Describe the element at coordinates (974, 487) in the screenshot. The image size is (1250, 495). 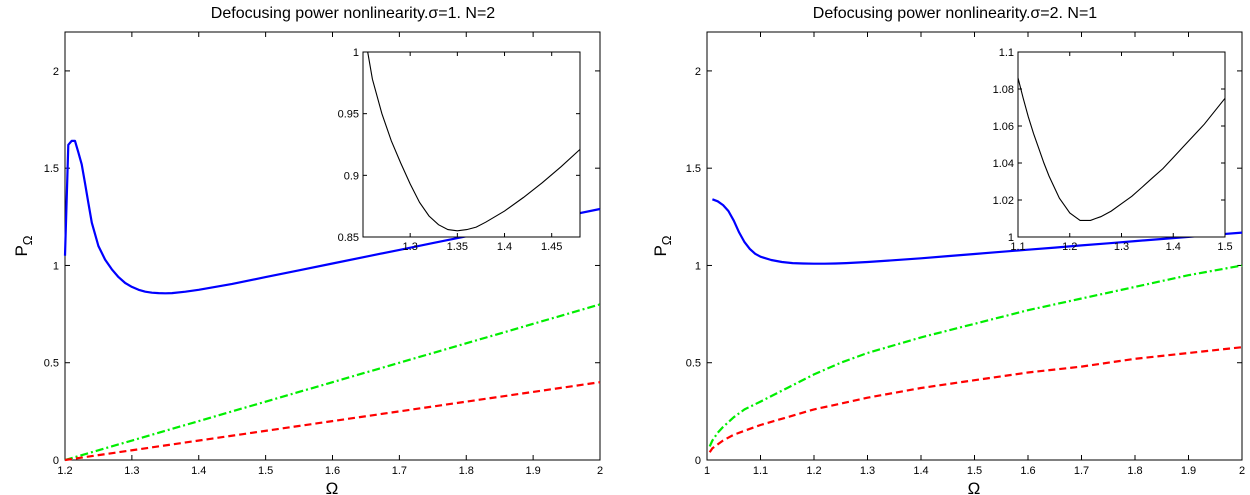
I see `right-x-axis-label: Ω` at that location.